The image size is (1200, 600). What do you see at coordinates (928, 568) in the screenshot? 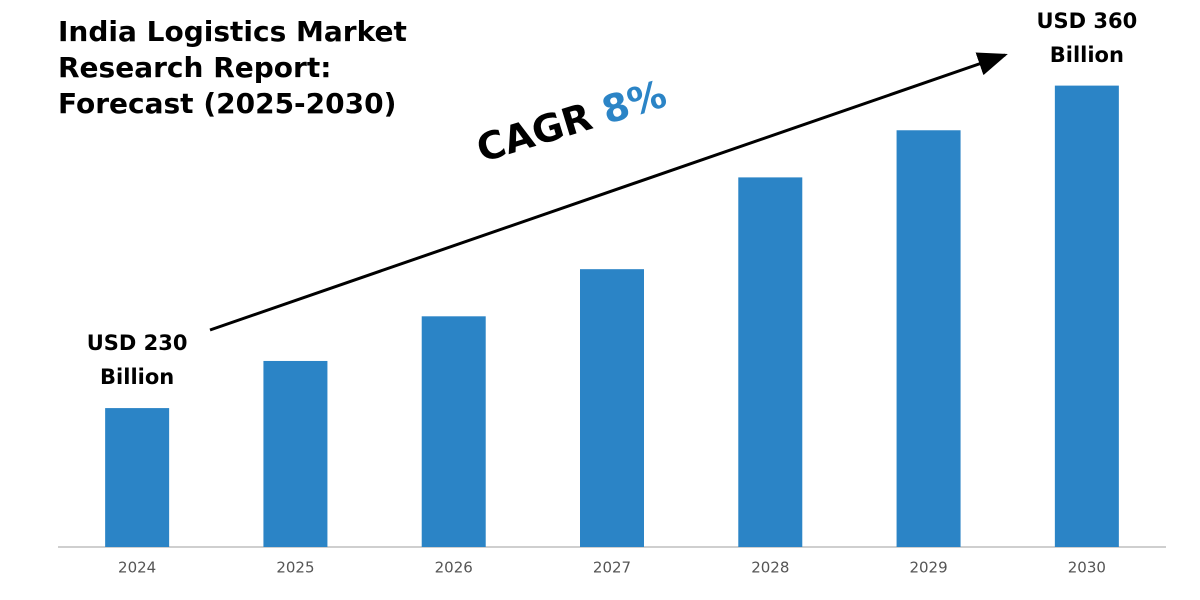
I see `x-tick-label: 2029` at bounding box center [928, 568].